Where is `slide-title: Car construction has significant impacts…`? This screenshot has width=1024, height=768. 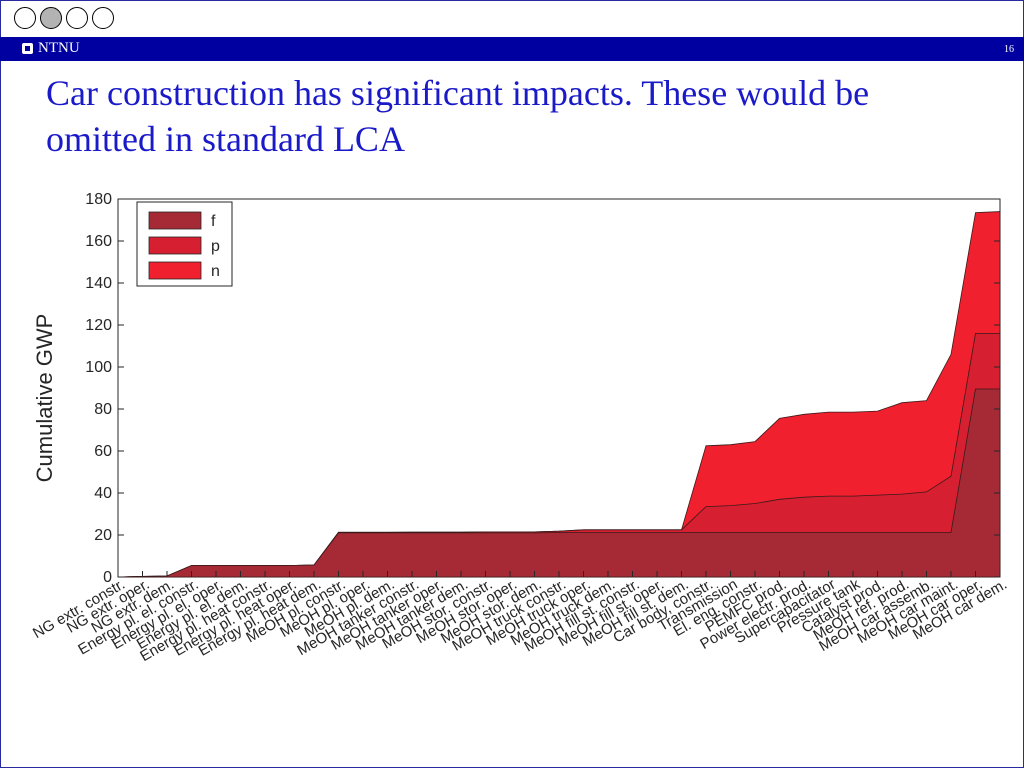 slide-title: Car construction has significant impacts… is located at coordinates (458, 116).